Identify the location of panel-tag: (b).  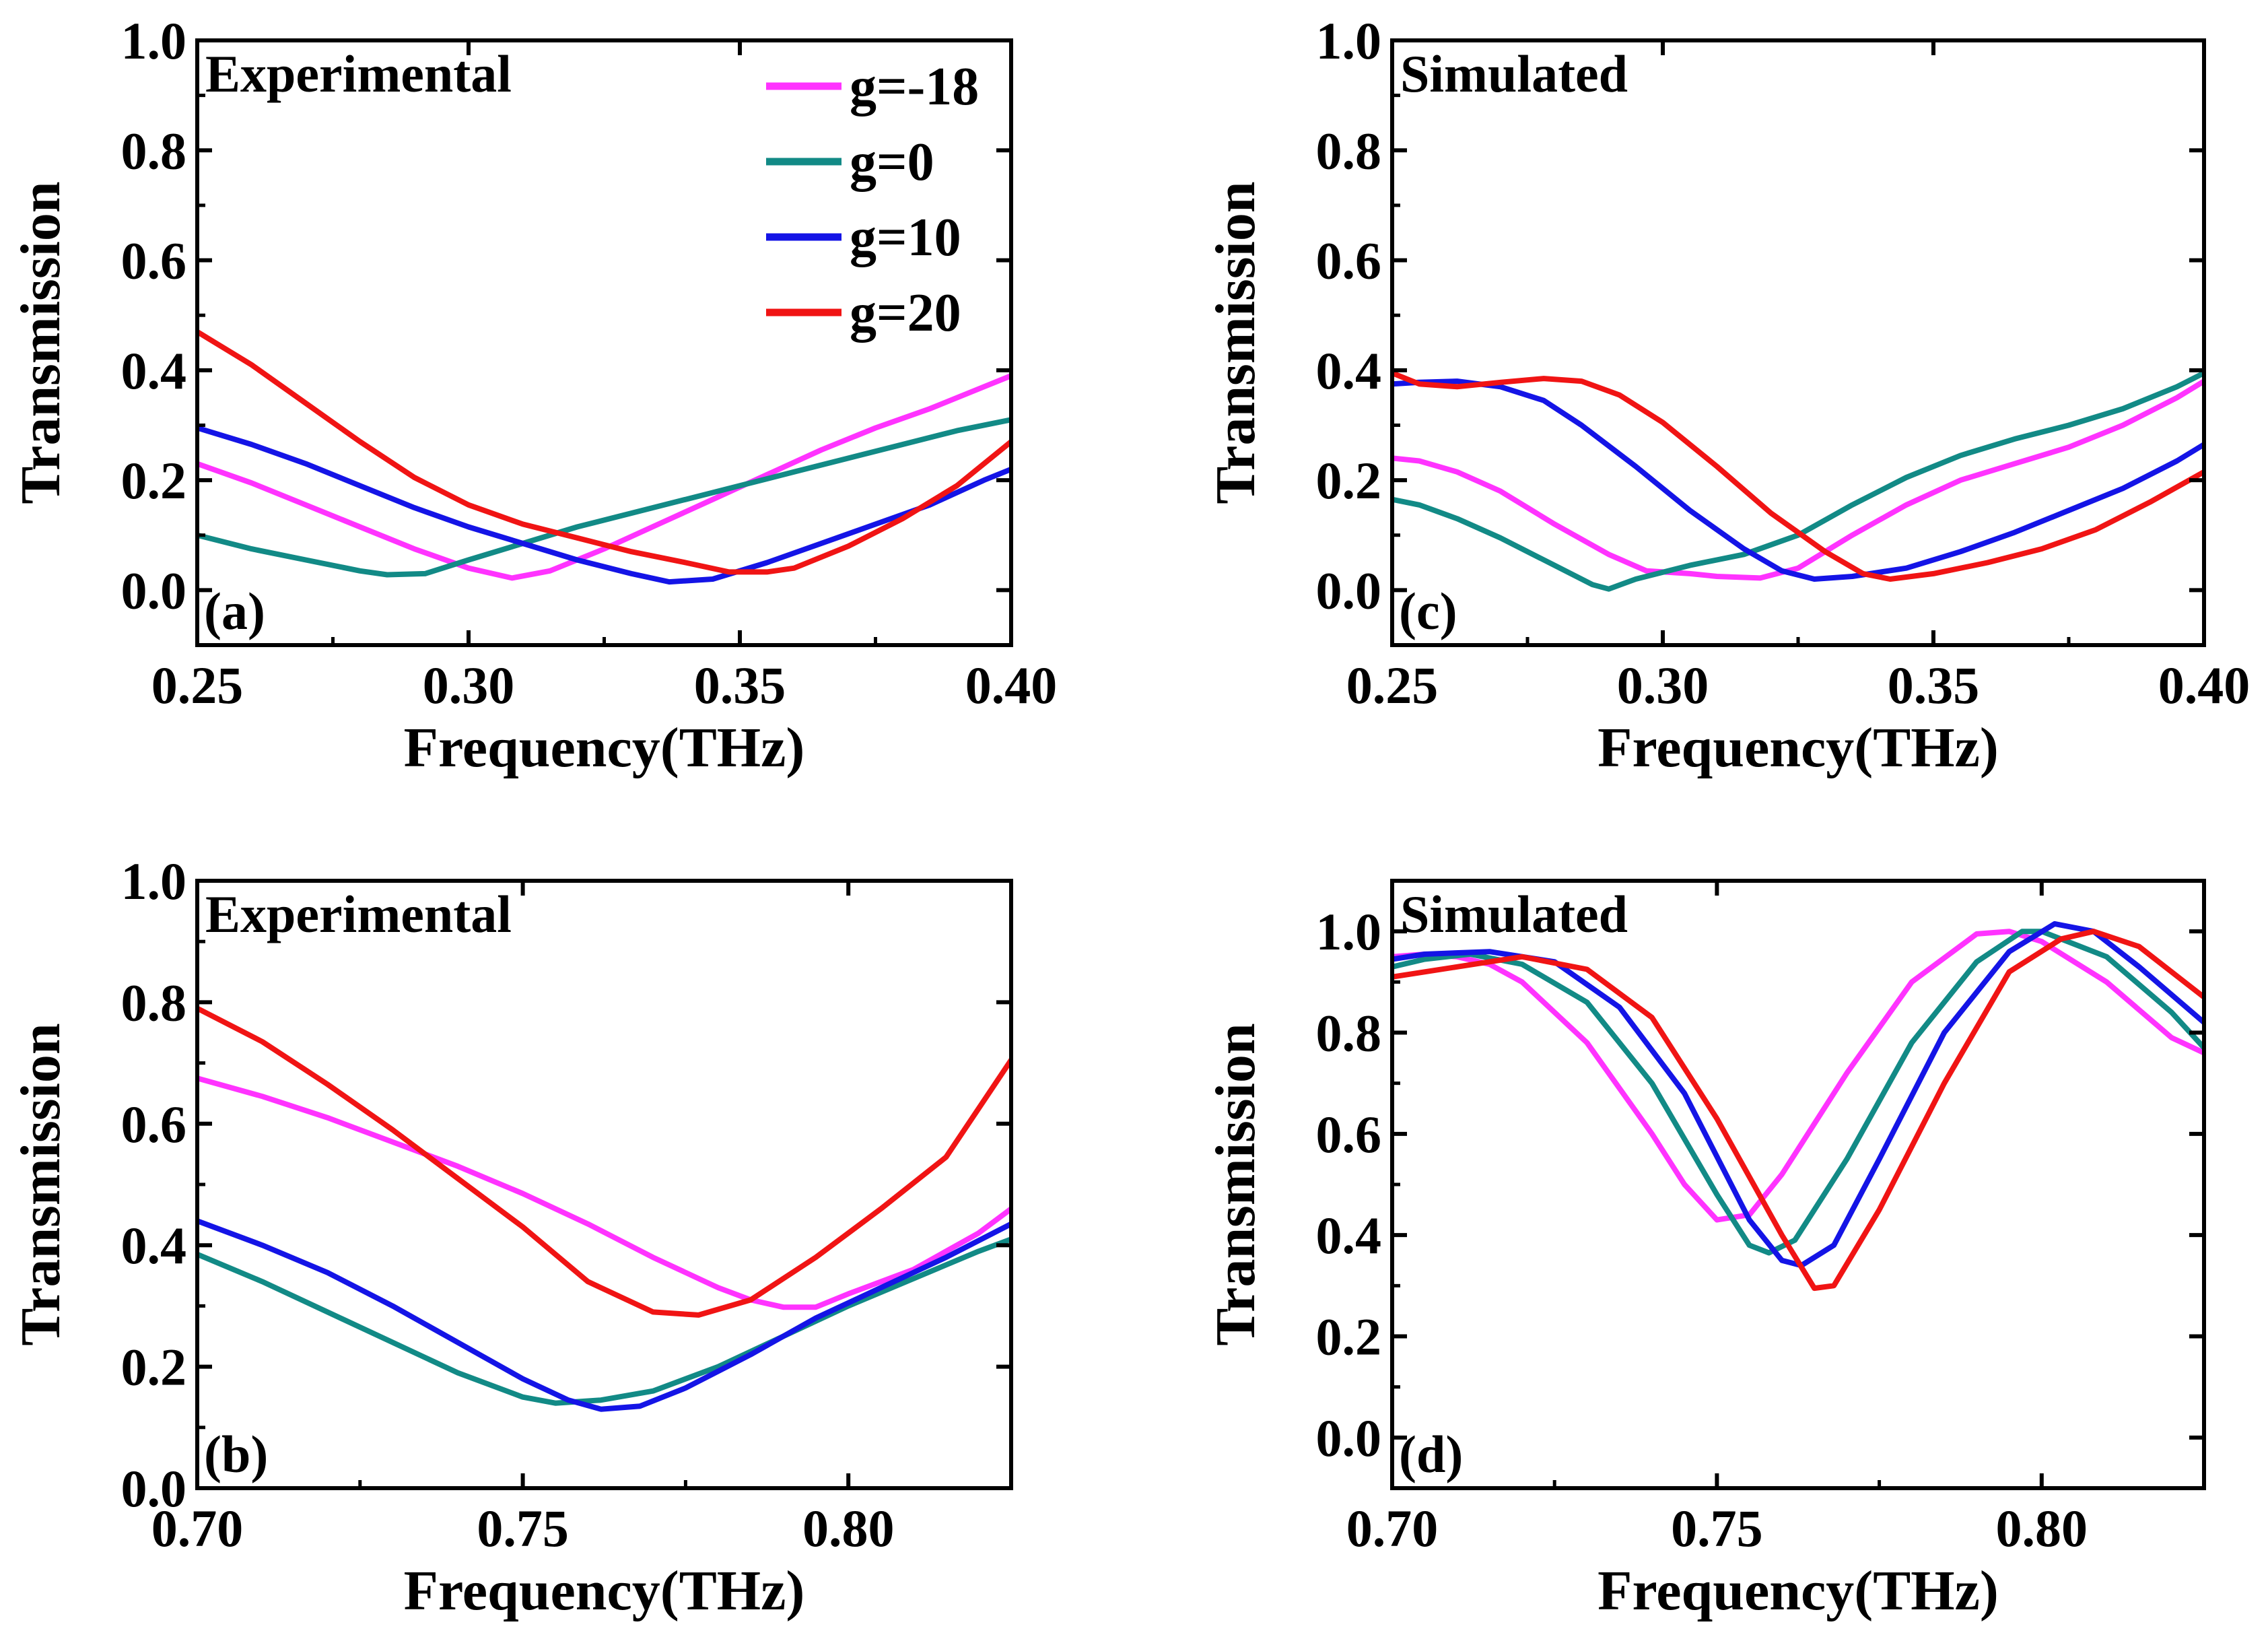
(236, 1454).